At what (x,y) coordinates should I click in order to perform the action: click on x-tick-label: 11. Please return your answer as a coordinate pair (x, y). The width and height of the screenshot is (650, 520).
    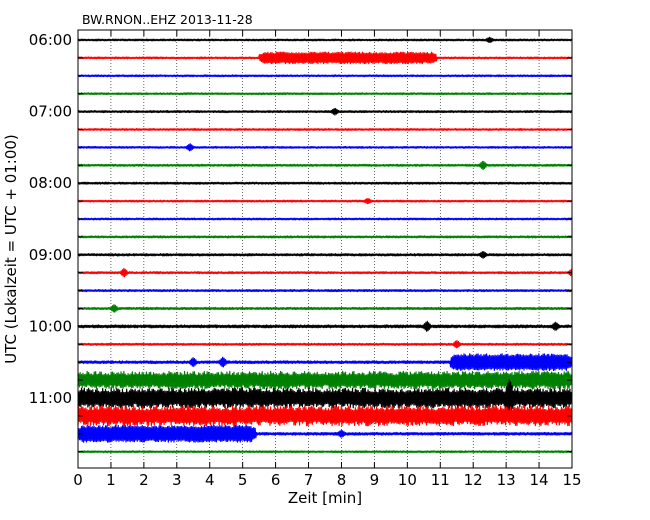
    Looking at the image, I should click on (440, 480).